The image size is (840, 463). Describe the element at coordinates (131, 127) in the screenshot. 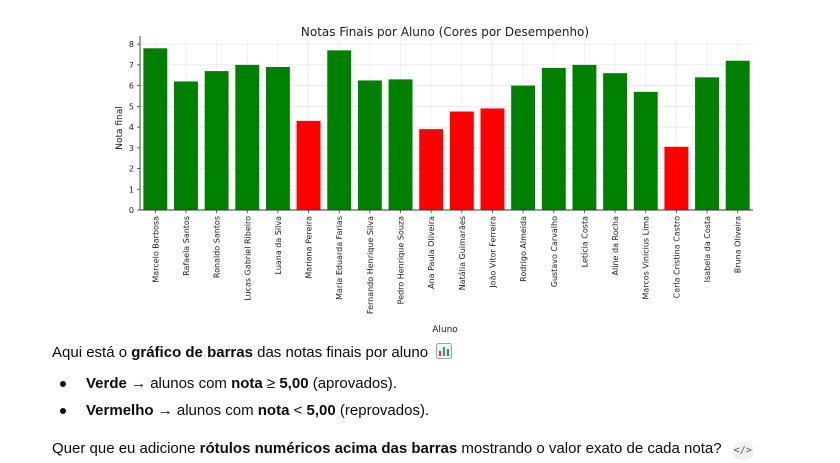

I see `y-tick-label: 4` at that location.